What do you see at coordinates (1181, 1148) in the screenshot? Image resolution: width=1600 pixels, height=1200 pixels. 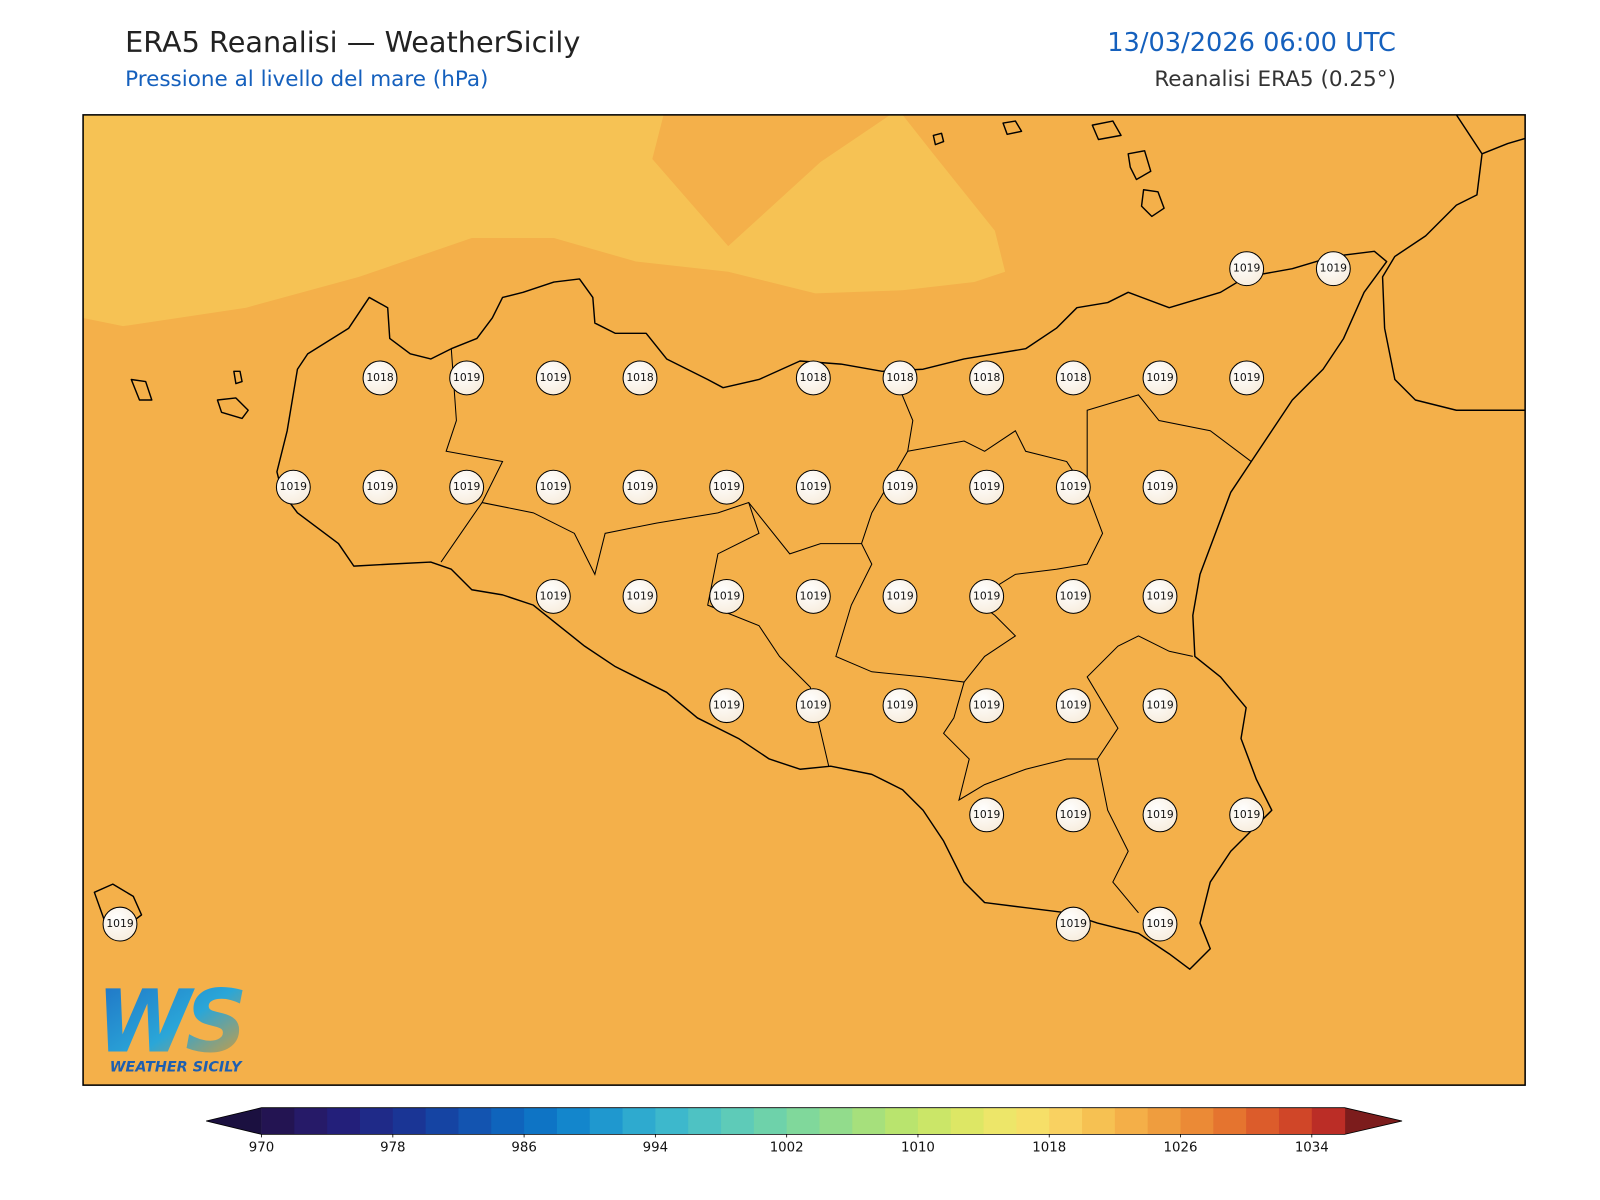 I see `colorbar-tick-label: 1026` at bounding box center [1181, 1148].